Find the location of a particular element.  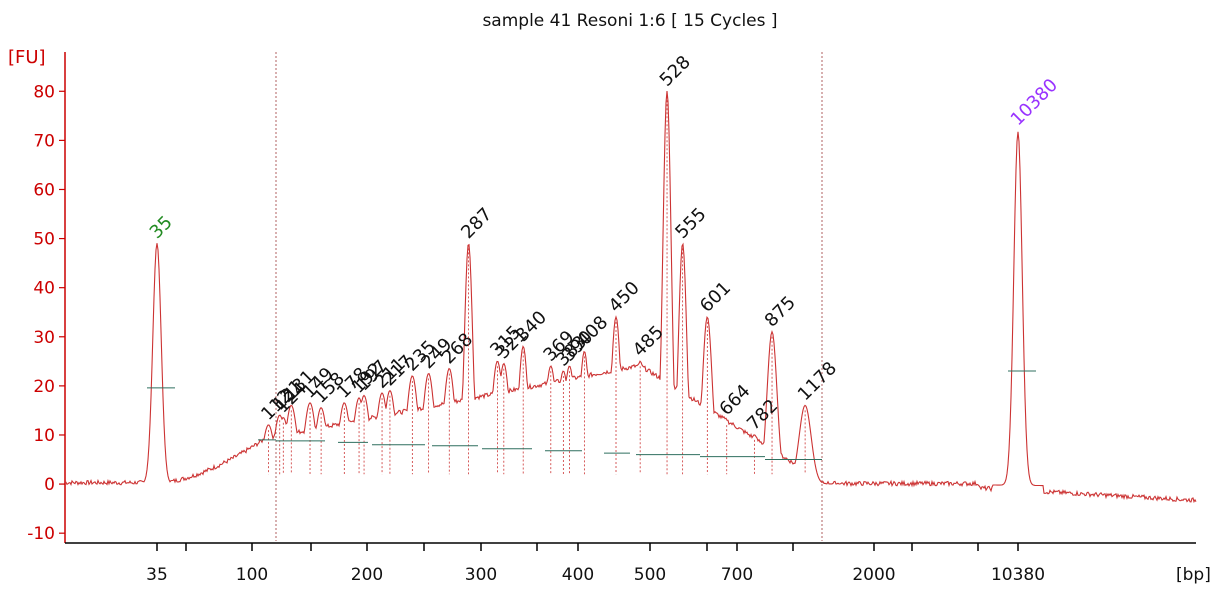

peak-label: 601 is located at coordinates (715, 297).